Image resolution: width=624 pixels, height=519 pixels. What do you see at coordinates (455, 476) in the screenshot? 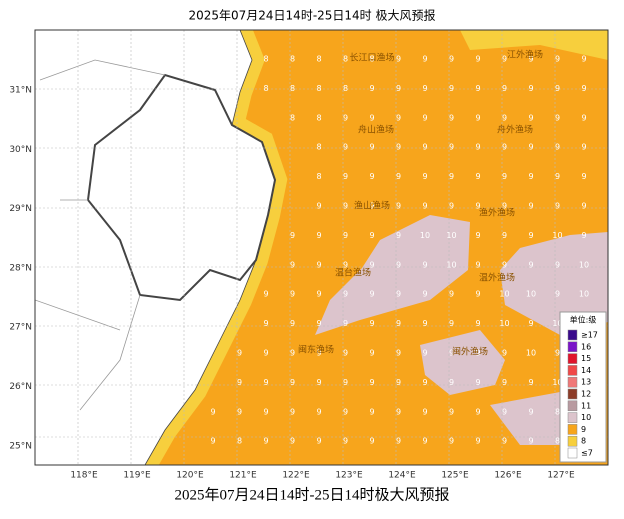
I see `lon-label: 125°E` at bounding box center [455, 476].